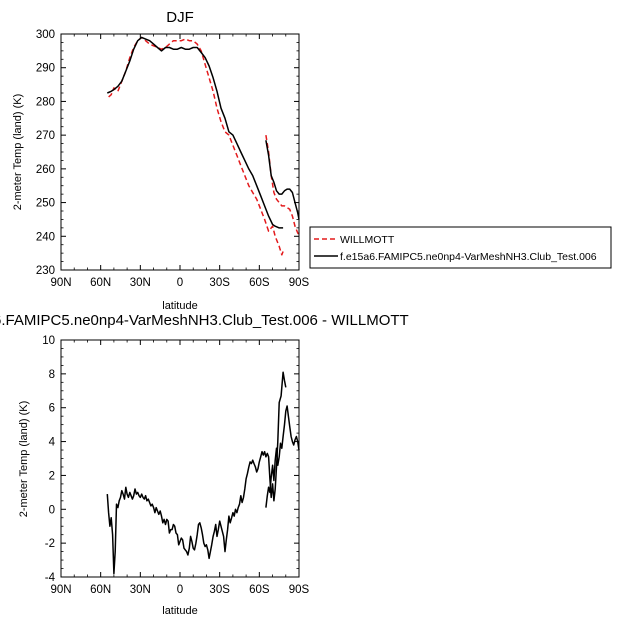  I want to click on bottom-chart-x-tick-label: 30S, so click(219, 590).